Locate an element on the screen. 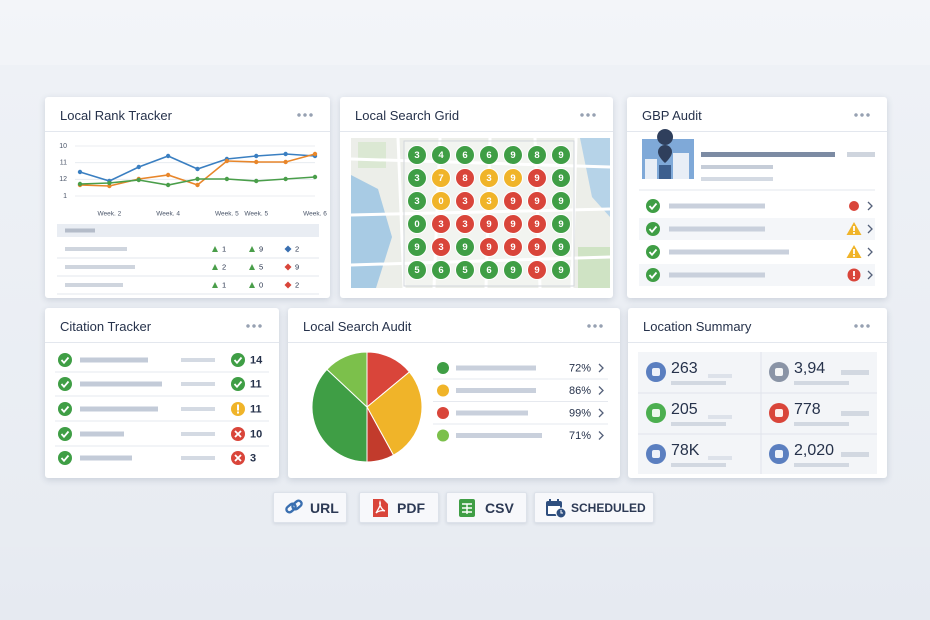  stat-value: 263 is located at coordinates (684, 368).